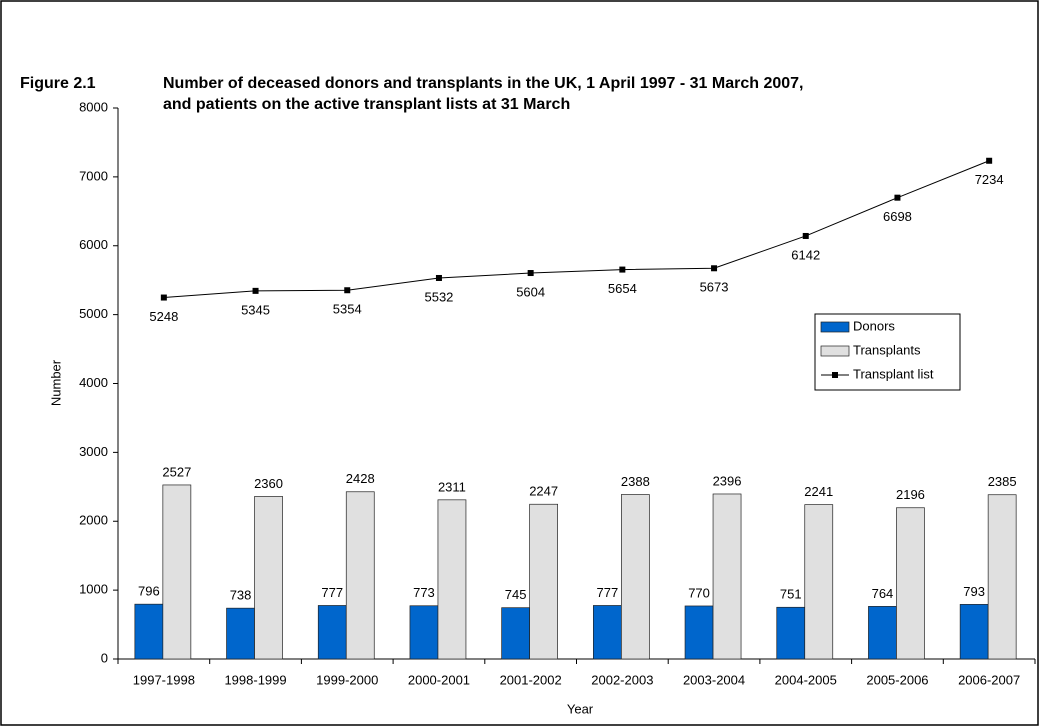  What do you see at coordinates (149, 591) in the screenshot?
I see `data-label: 796` at bounding box center [149, 591].